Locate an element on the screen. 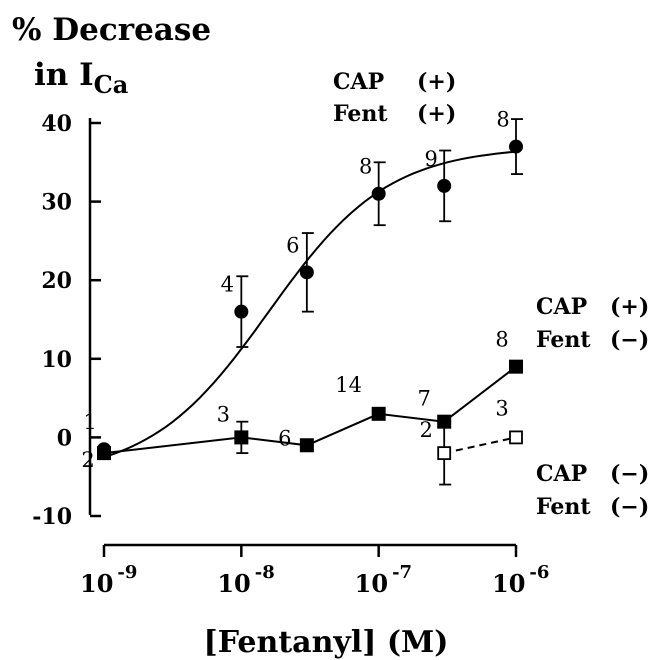  label-cap-plus-fent-plus: CAP (+) Fent (+) is located at coordinates (394, 98).